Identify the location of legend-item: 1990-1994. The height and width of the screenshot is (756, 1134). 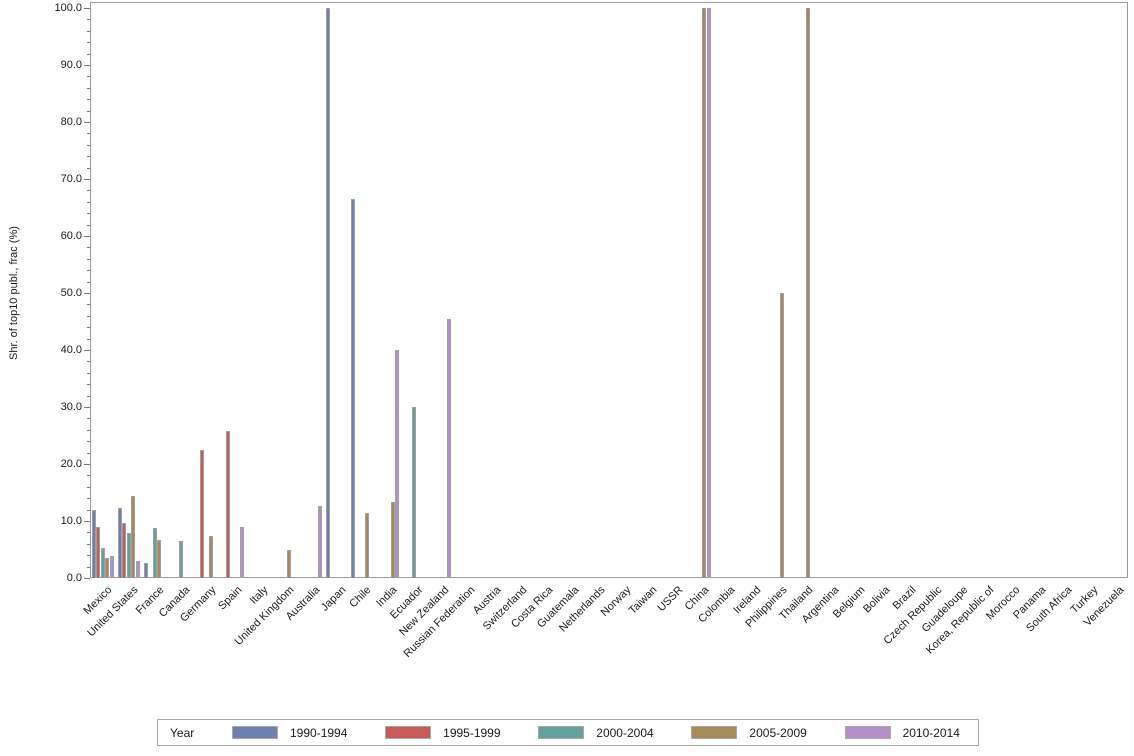
(289, 733).